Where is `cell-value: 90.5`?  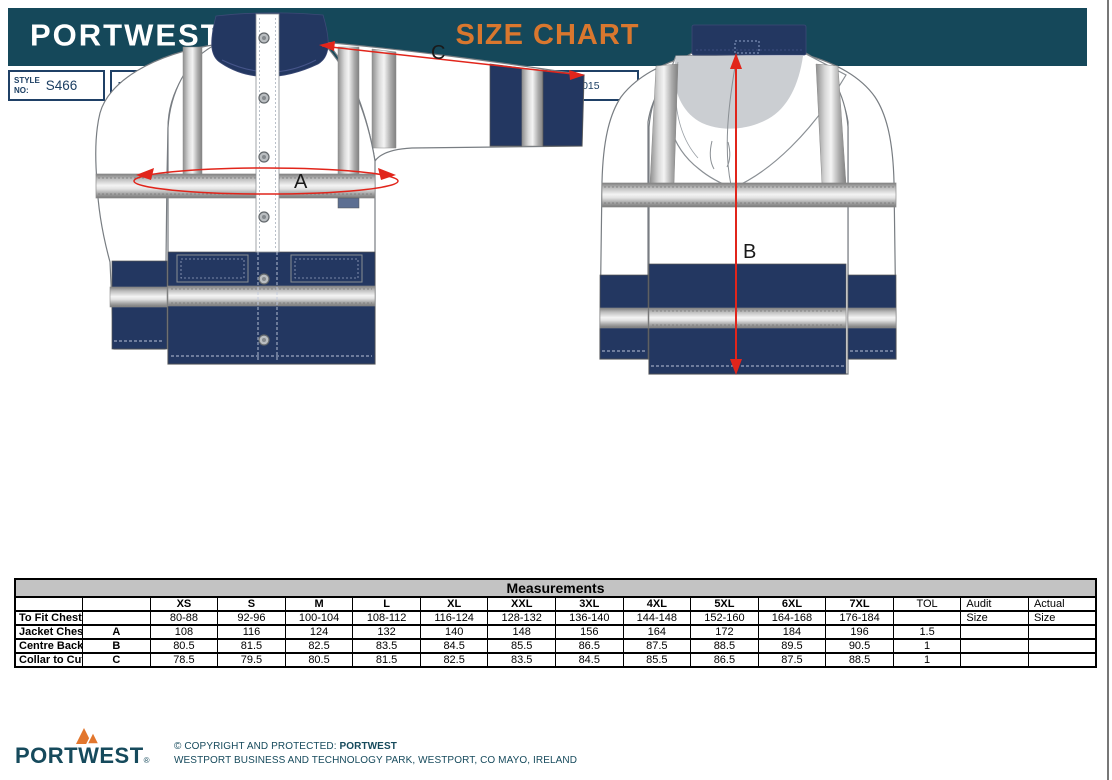
cell-value: 90.5 is located at coordinates (859, 646).